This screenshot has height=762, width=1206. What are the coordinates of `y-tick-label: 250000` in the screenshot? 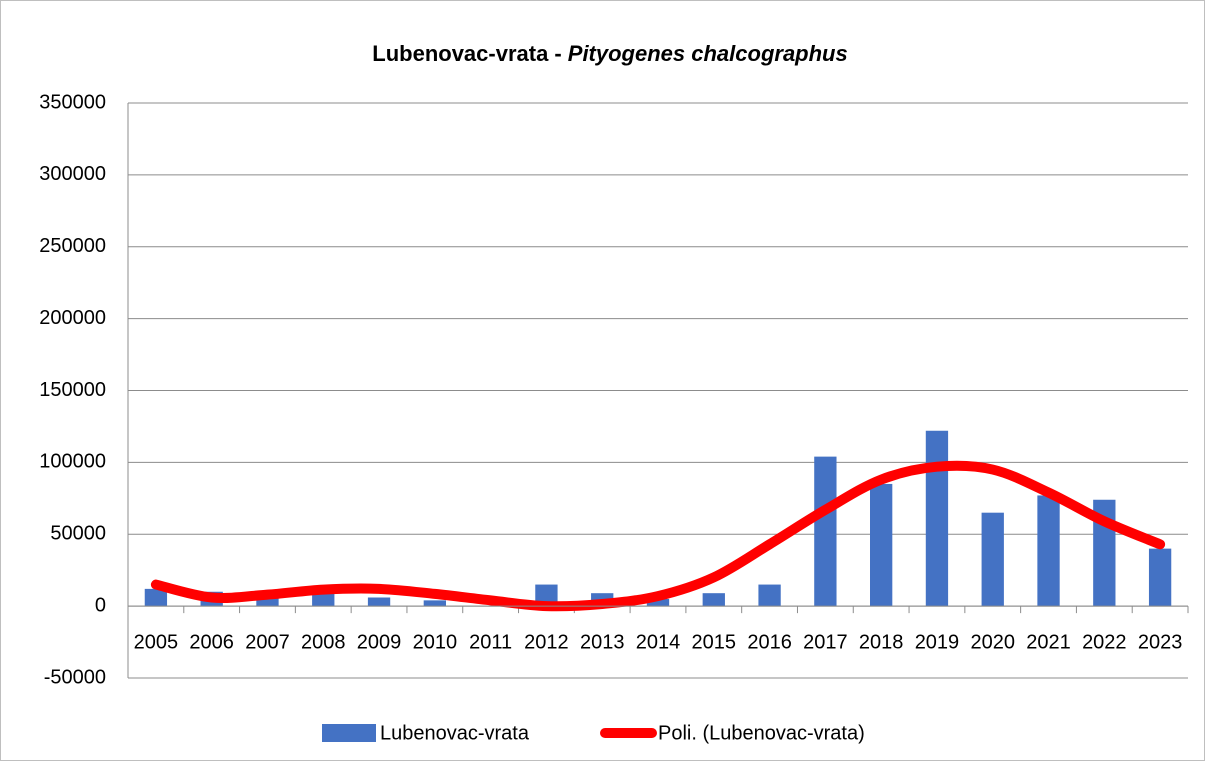 It's located at (72, 246).